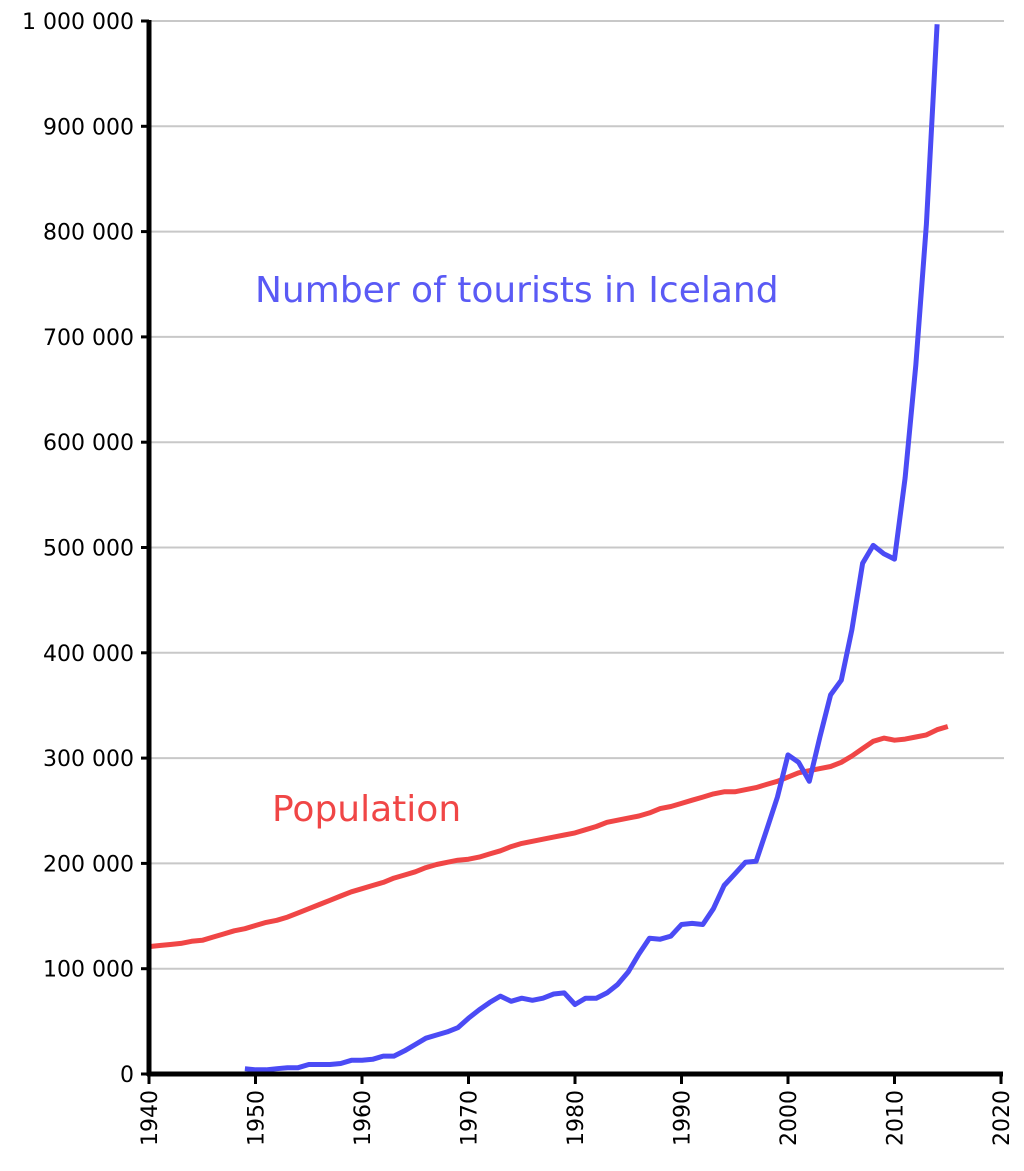  What do you see at coordinates (150, 1118) in the screenshot?
I see `x-tick-label: 1940` at bounding box center [150, 1118].